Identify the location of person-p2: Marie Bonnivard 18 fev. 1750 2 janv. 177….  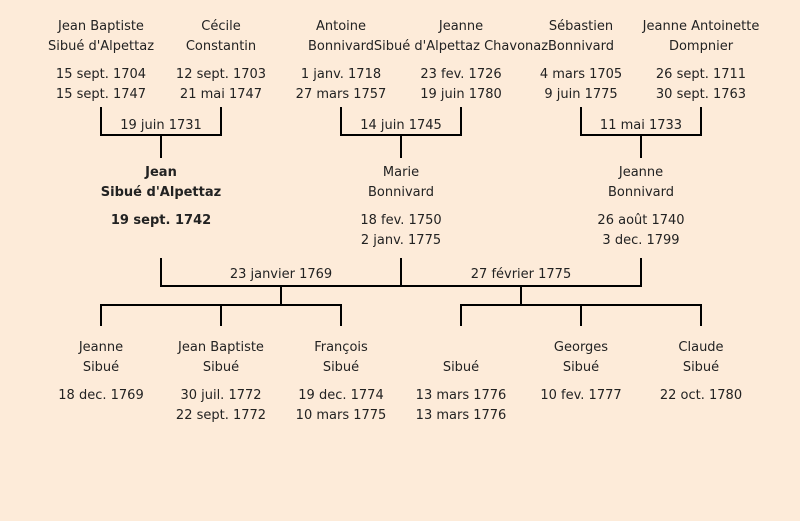
(400, 207).